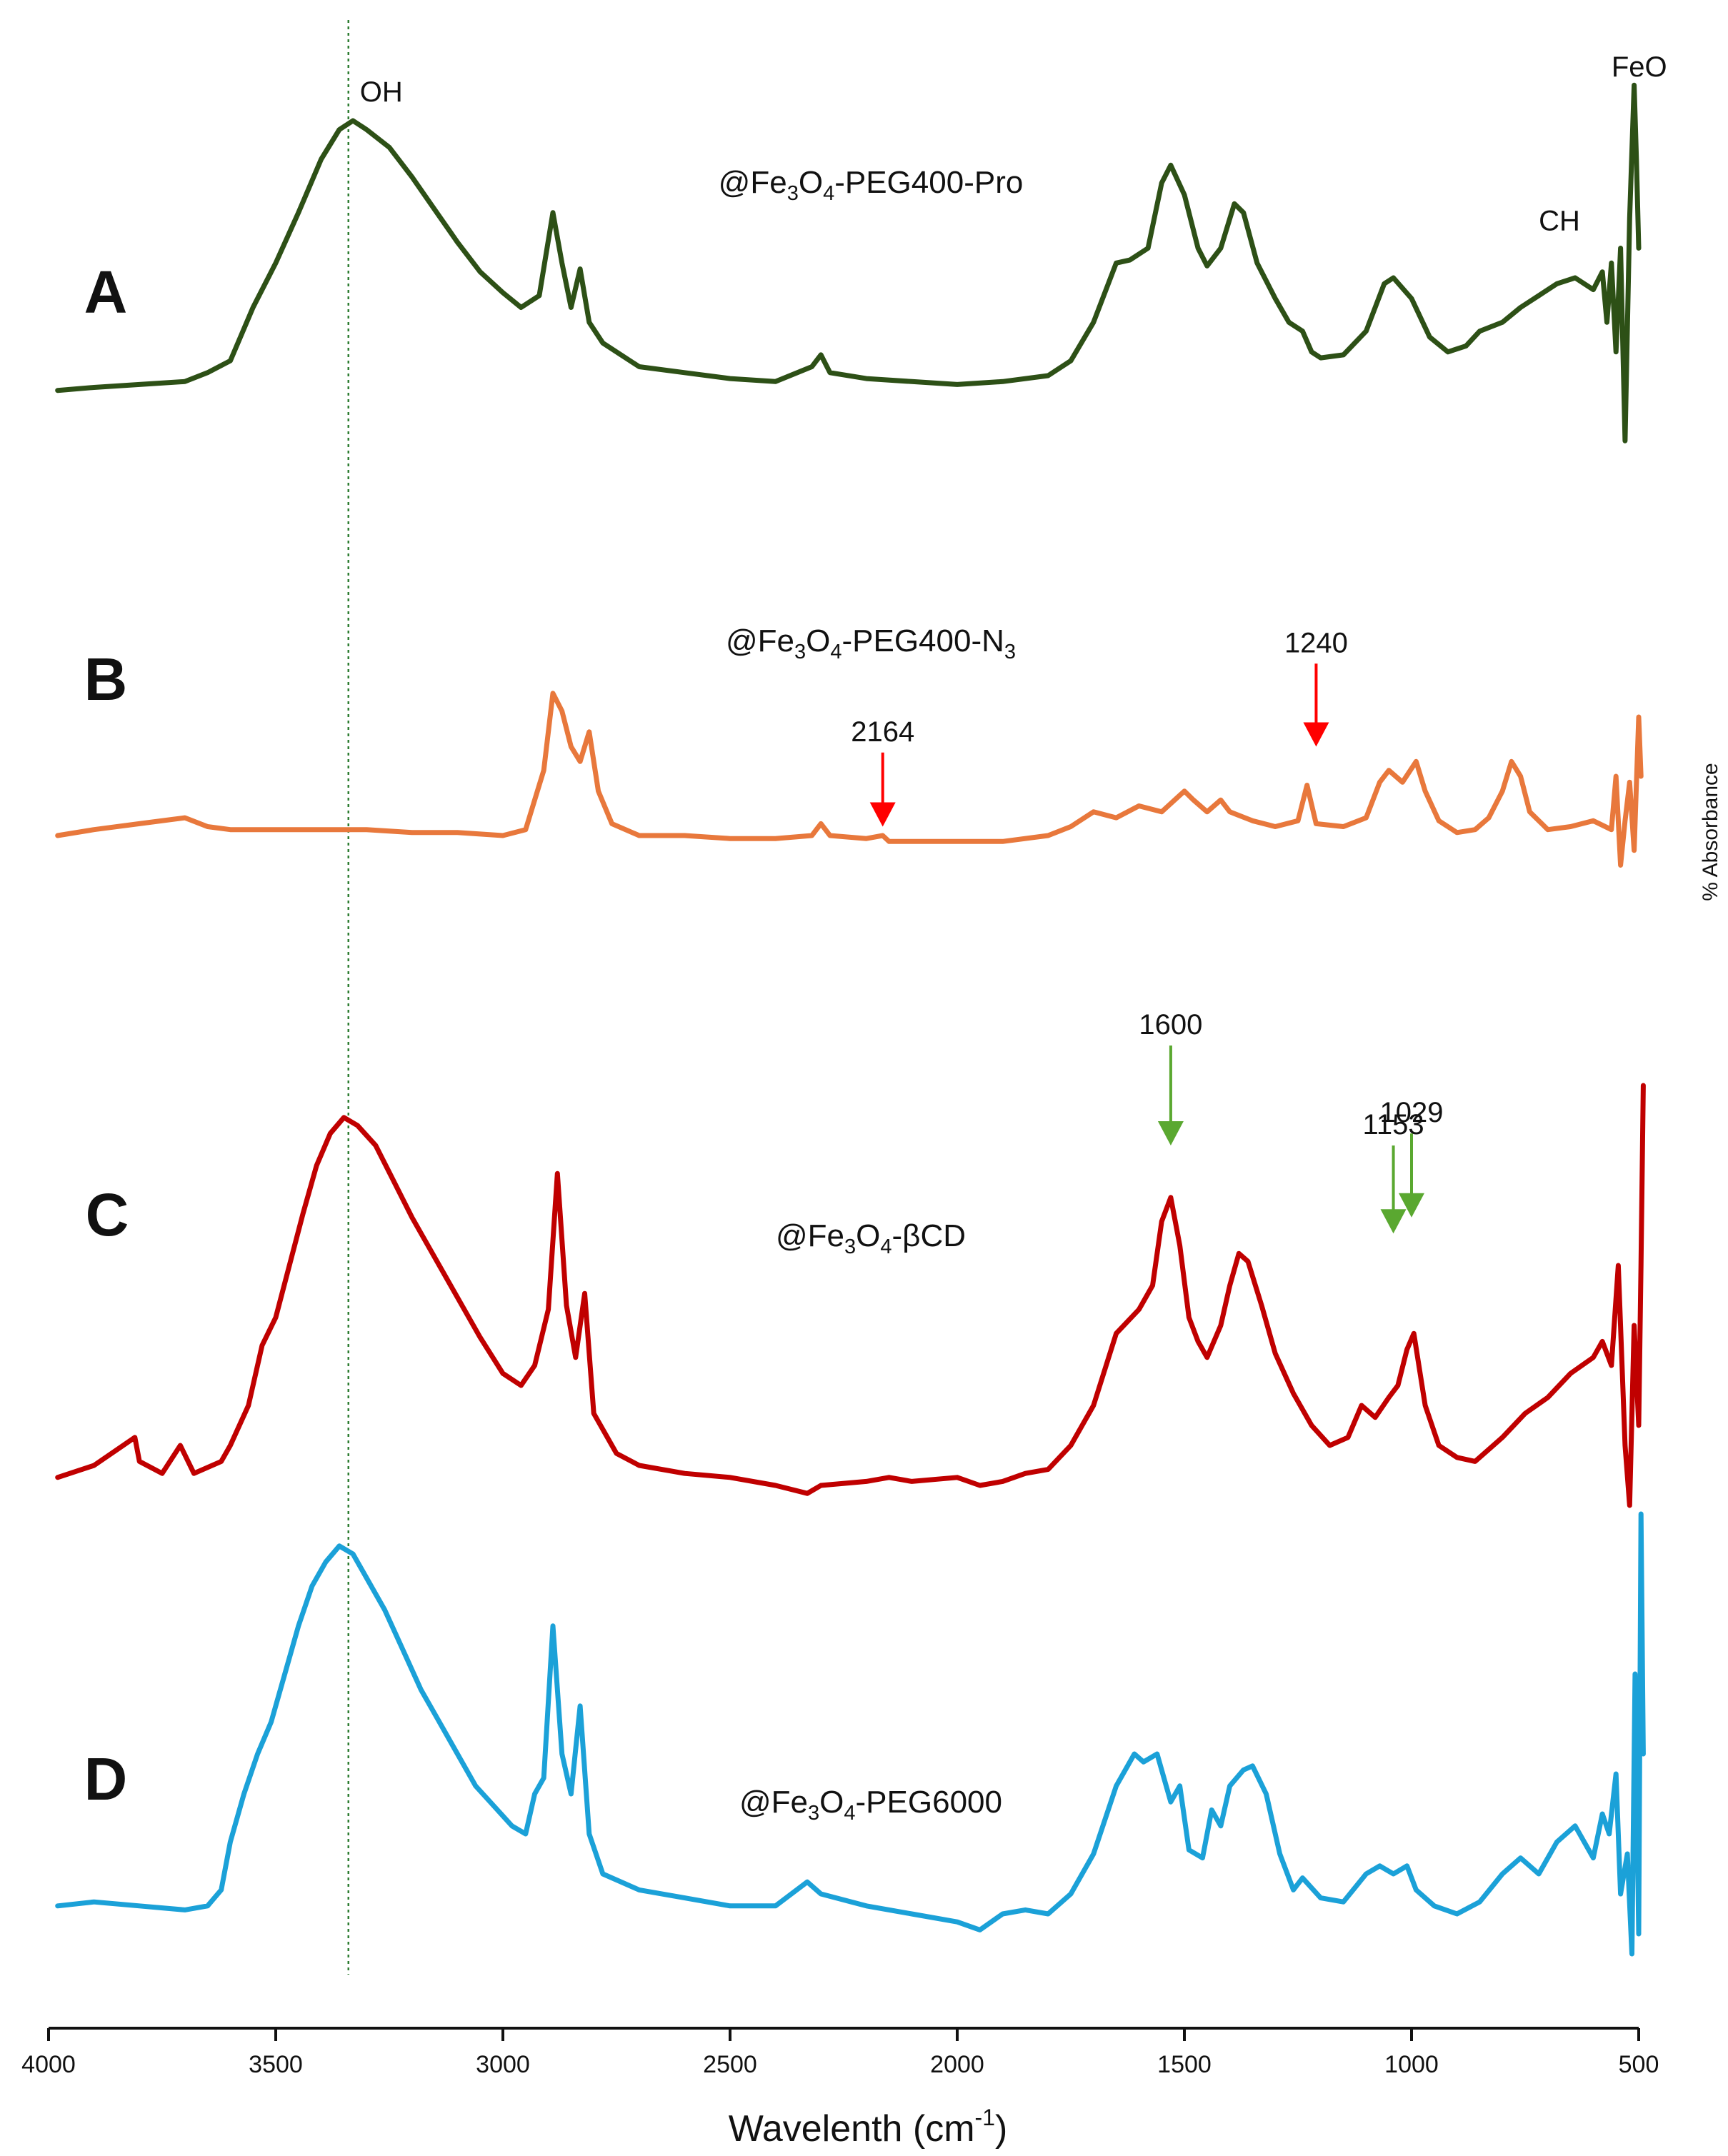 Image resolution: width=1728 pixels, height=2156 pixels. What do you see at coordinates (1639, 2064) in the screenshot?
I see `x-tick-label-500: 500` at bounding box center [1639, 2064].